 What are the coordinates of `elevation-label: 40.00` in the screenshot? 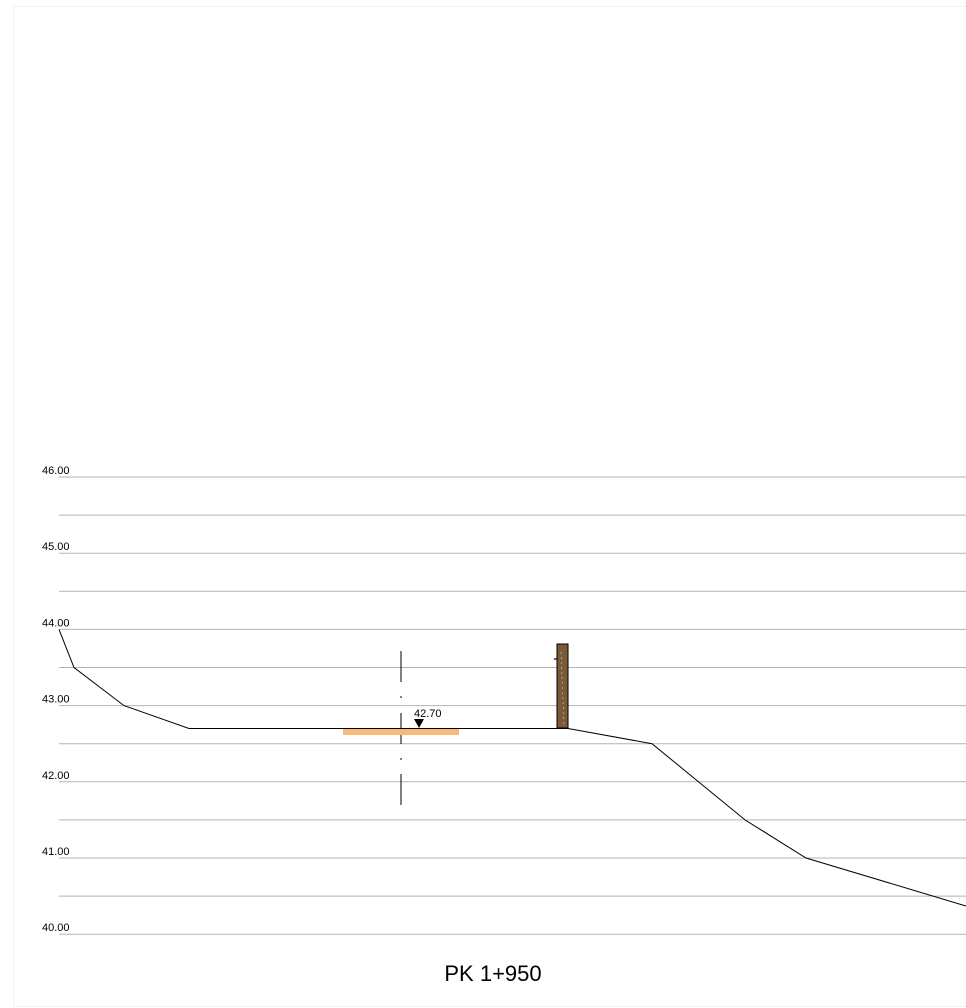 It's located at (56, 928).